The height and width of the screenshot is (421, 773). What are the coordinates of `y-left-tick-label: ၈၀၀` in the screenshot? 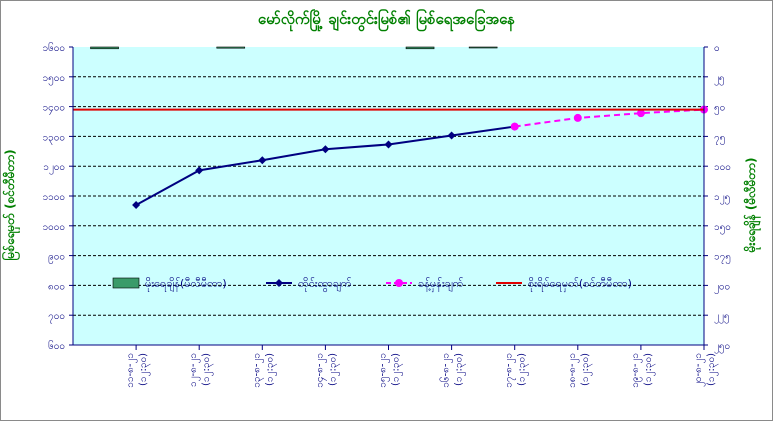 It's located at (56, 286).